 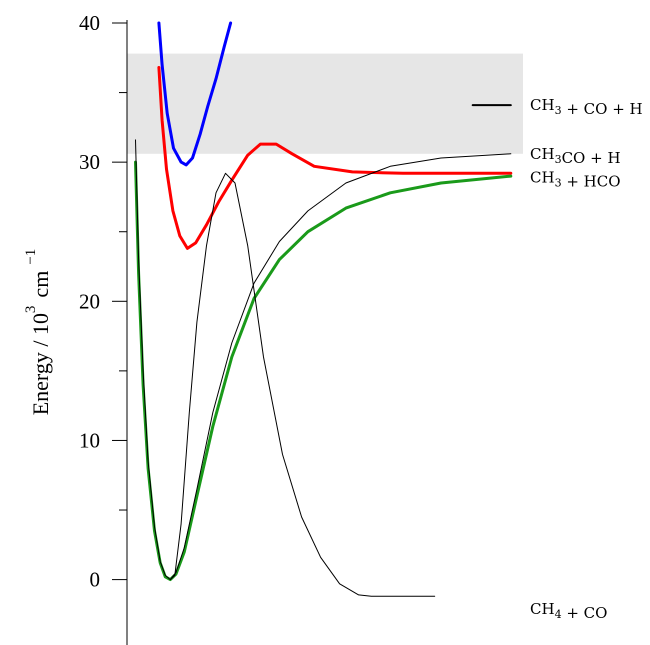 I want to click on annotation-text: + CO + H, so click(x=602, y=109).